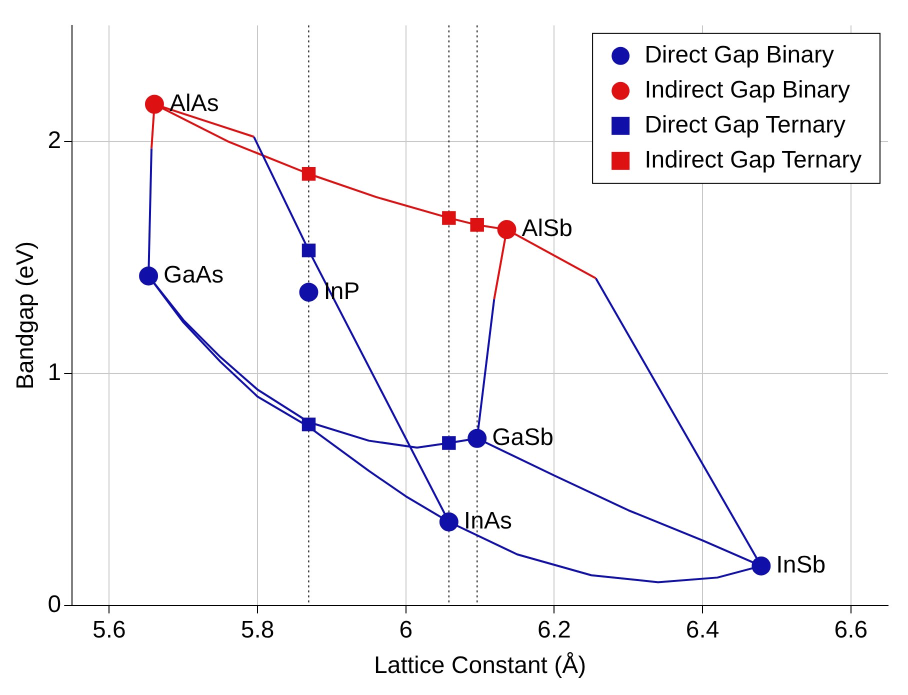 The height and width of the screenshot is (695, 908). I want to click on x-tick-label: 5.8, so click(257, 630).